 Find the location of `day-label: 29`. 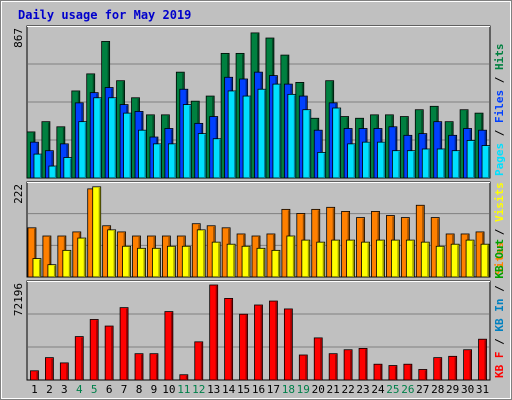

day-label: 29 is located at coordinates (452, 389).